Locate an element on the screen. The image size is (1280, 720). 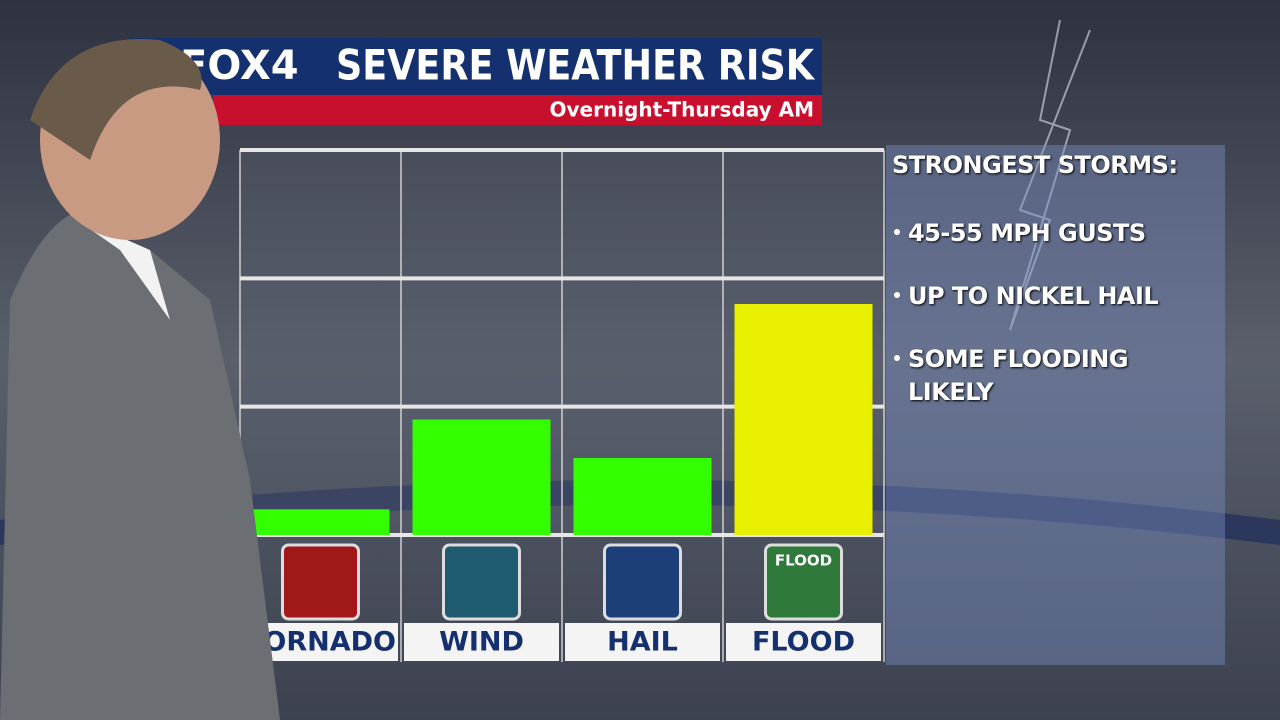
backdrop-arc is located at coordinates (640, 512).